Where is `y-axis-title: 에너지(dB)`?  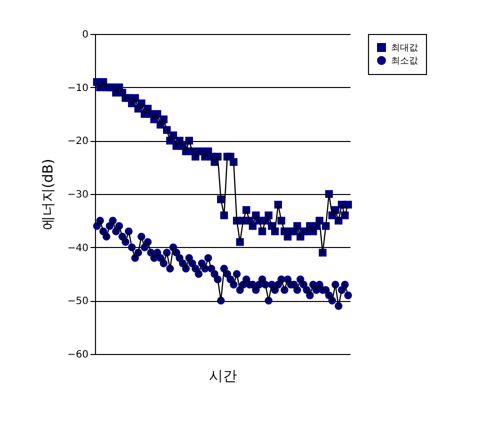 y-axis-title: 에너지(dB) is located at coordinates (48, 194).